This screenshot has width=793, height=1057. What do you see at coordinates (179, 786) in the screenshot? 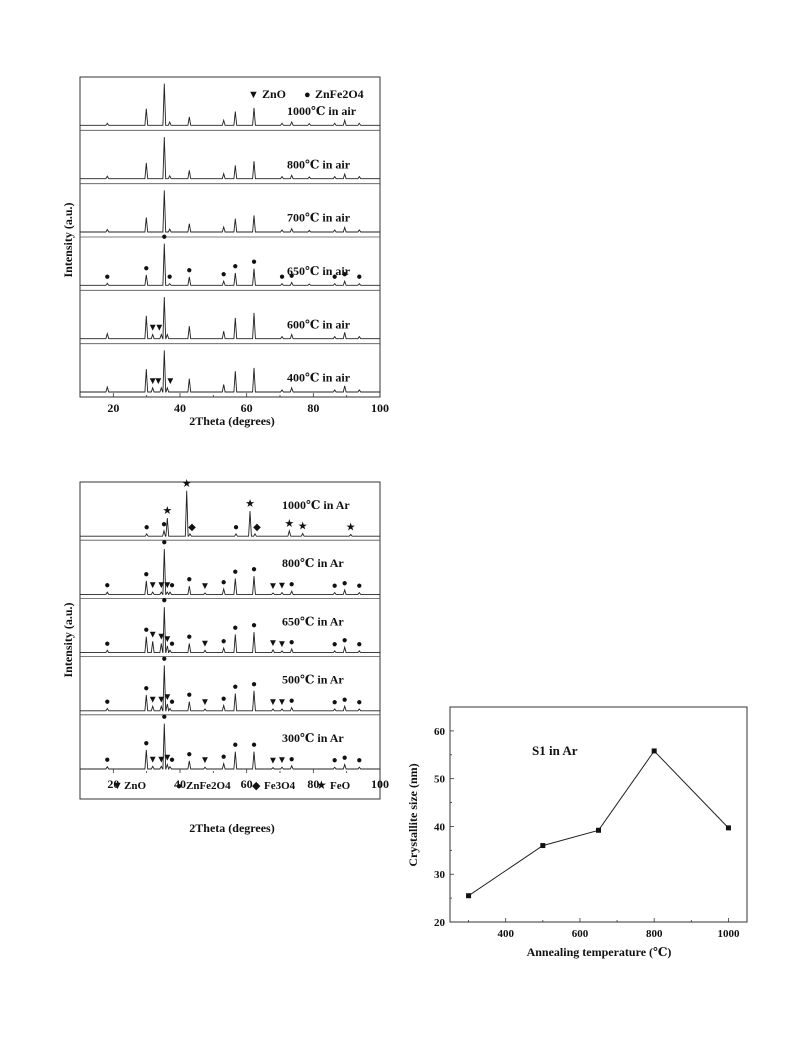
I see `legend-ar-znfe2o4-marker: ●` at bounding box center [179, 786].